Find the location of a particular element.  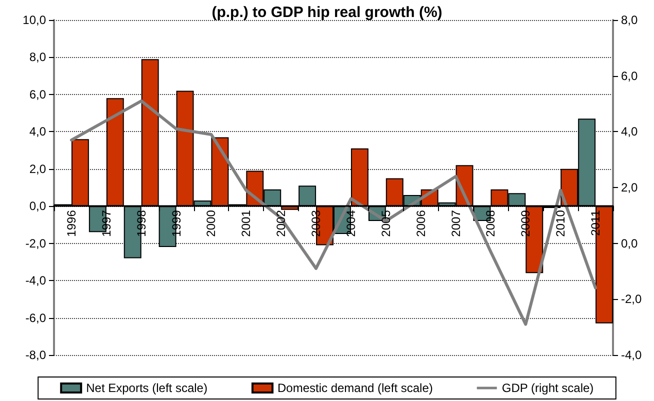

y-tick-label: -4,0 is located at coordinates (35, 281).